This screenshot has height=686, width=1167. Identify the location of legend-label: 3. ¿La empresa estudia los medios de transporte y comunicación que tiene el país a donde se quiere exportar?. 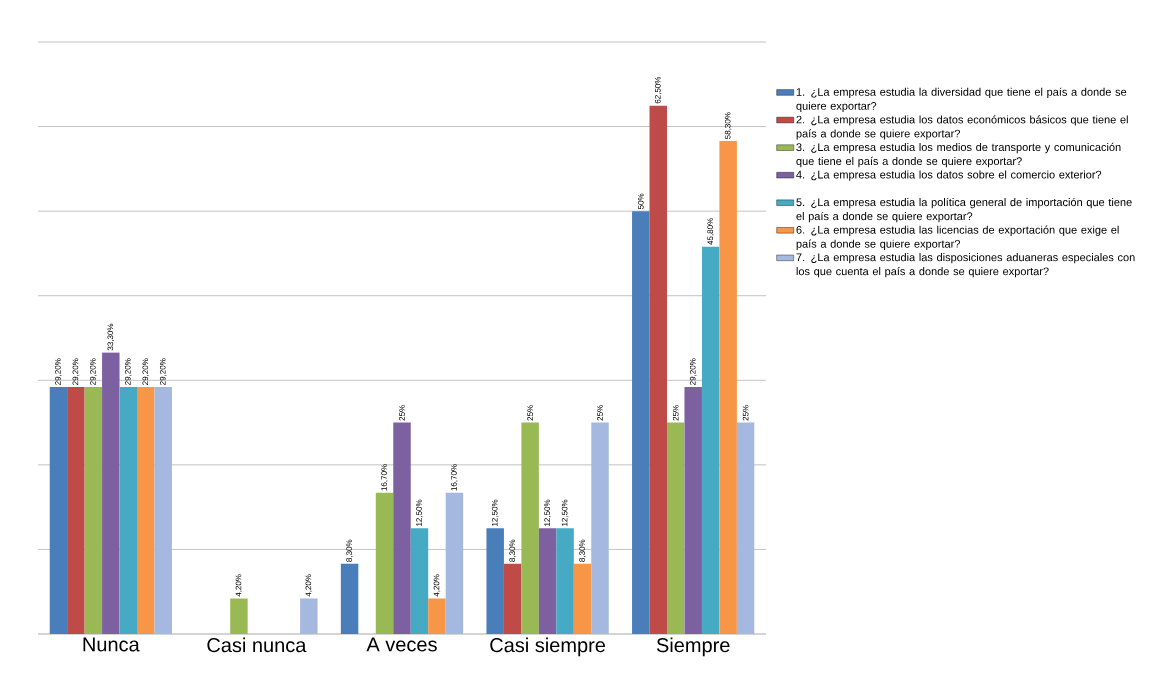
(958, 155).